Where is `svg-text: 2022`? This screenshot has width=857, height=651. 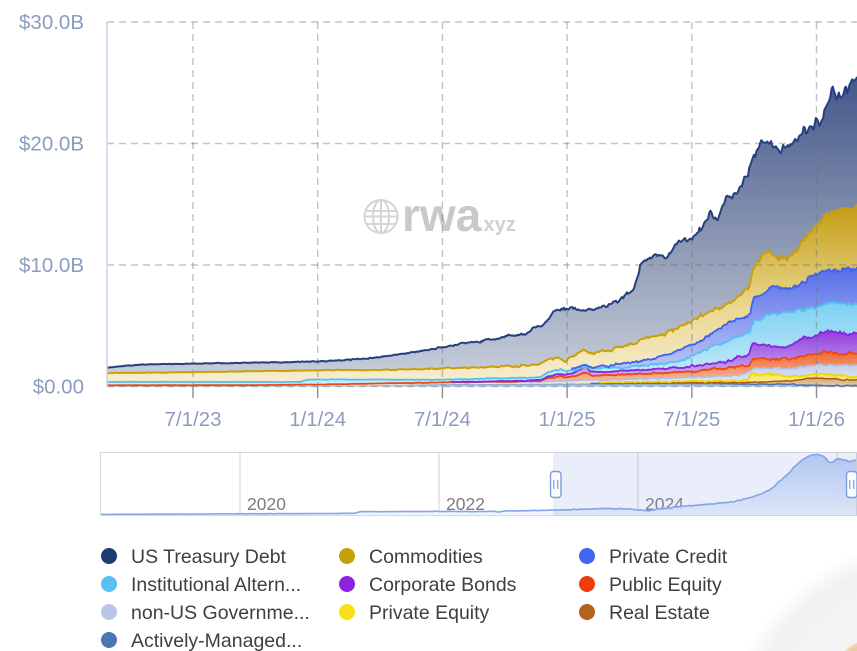 svg-text: 2022 is located at coordinates (465, 504).